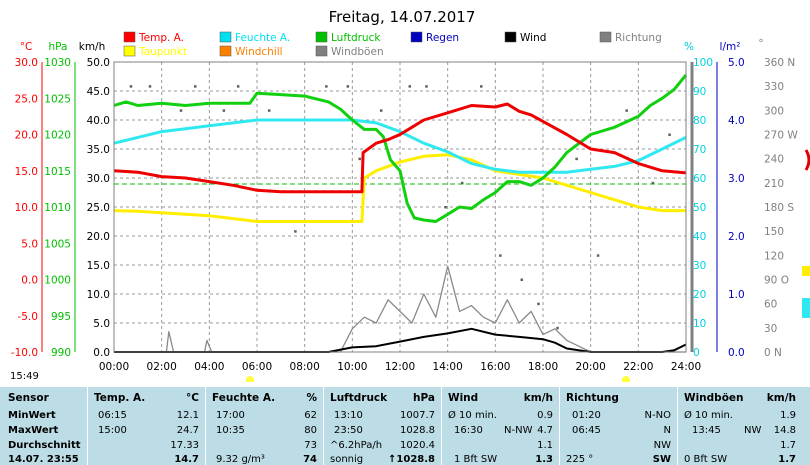 The height and width of the screenshot is (465, 810). I want to click on direction-tick-label: 330, so click(774, 87).